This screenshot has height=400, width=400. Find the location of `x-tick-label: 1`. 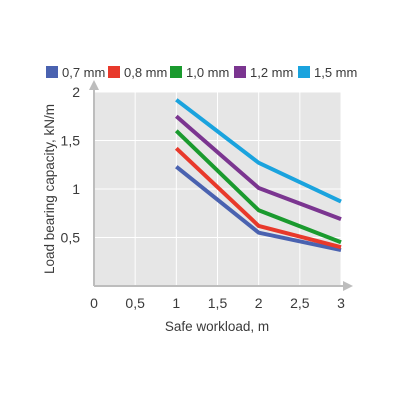

x-tick-label: 1 is located at coordinates (176, 303).